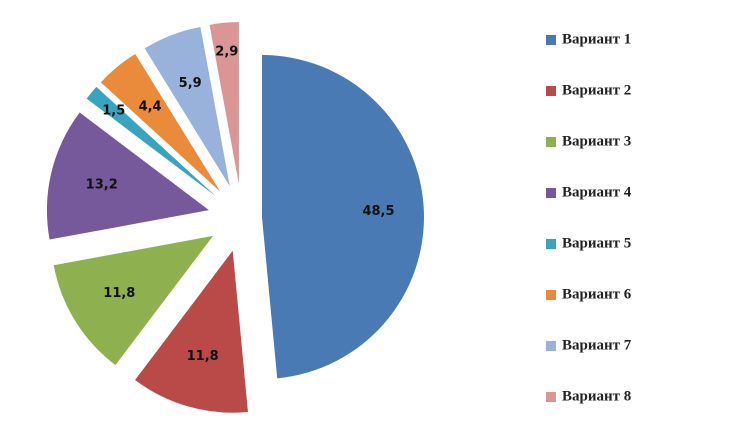 The width and height of the screenshot is (738, 432). I want to click on data-label: 48,5, so click(378, 211).